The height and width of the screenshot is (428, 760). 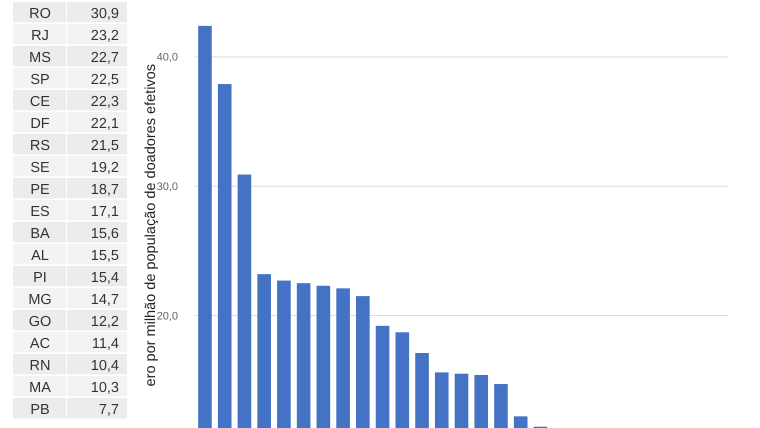 I want to click on text: 18,7, so click(x=104, y=190).